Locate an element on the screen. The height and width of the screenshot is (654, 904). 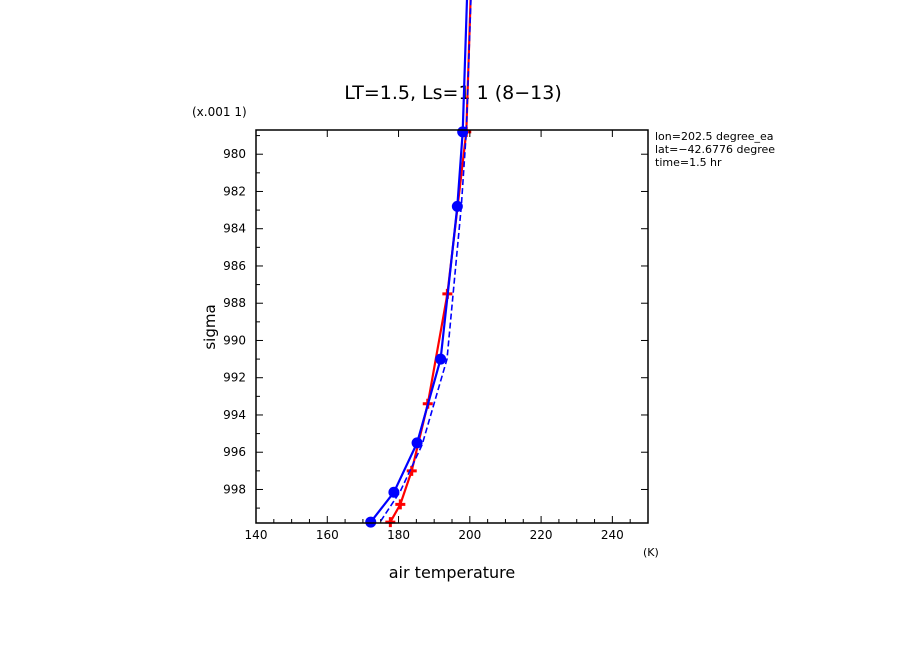
y-tick-label: 982 is located at coordinates (234, 191).